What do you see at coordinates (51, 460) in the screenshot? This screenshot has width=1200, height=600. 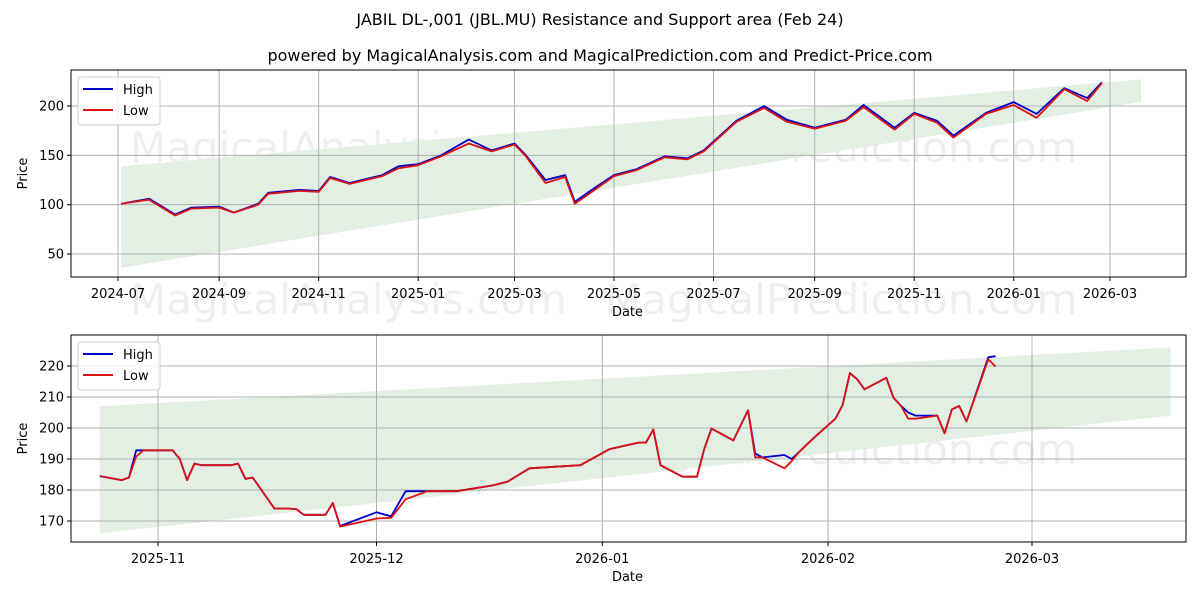 I see `y-tick-label: 190` at bounding box center [51, 460].